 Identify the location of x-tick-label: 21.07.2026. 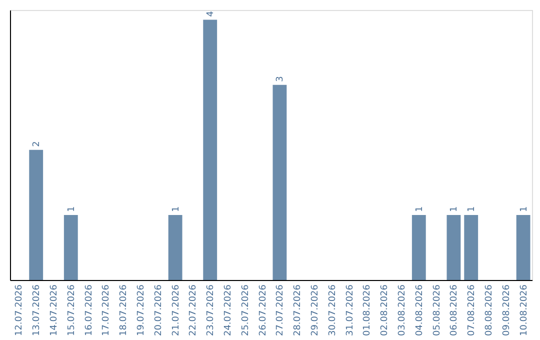
(176, 310).